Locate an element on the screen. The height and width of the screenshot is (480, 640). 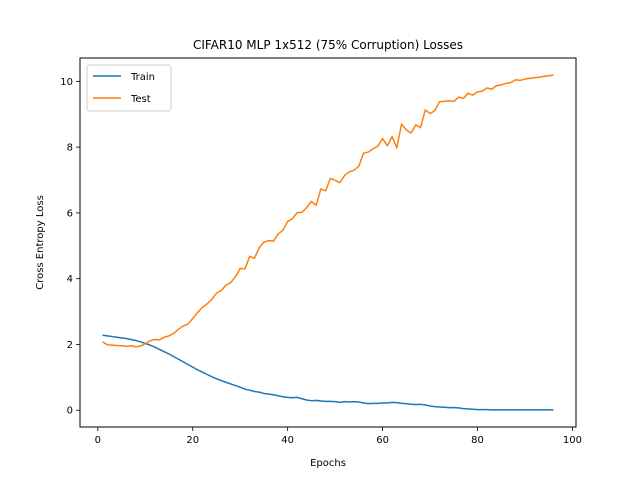
x-tick-label: 60 is located at coordinates (382, 440).